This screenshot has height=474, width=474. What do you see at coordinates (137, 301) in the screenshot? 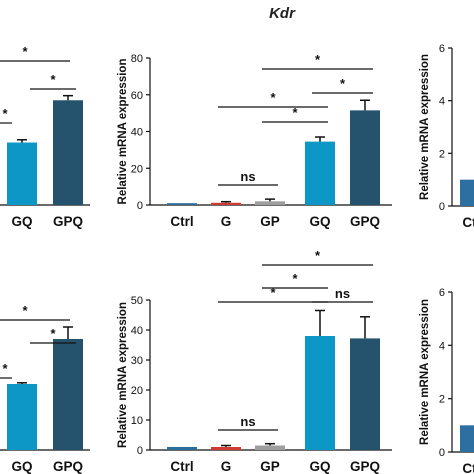
I see `y-tick-label: 50` at bounding box center [137, 301].